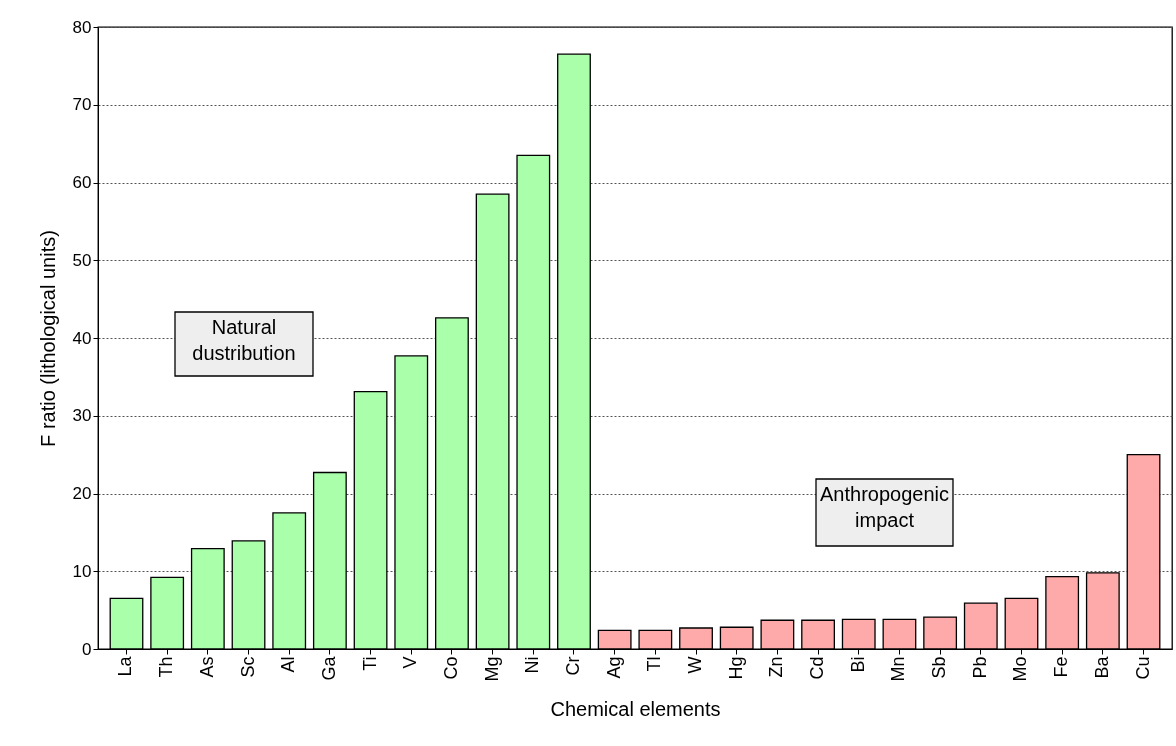 The image size is (1176, 746). What do you see at coordinates (82, 338) in the screenshot?
I see `y-tick-label: 40` at bounding box center [82, 338].